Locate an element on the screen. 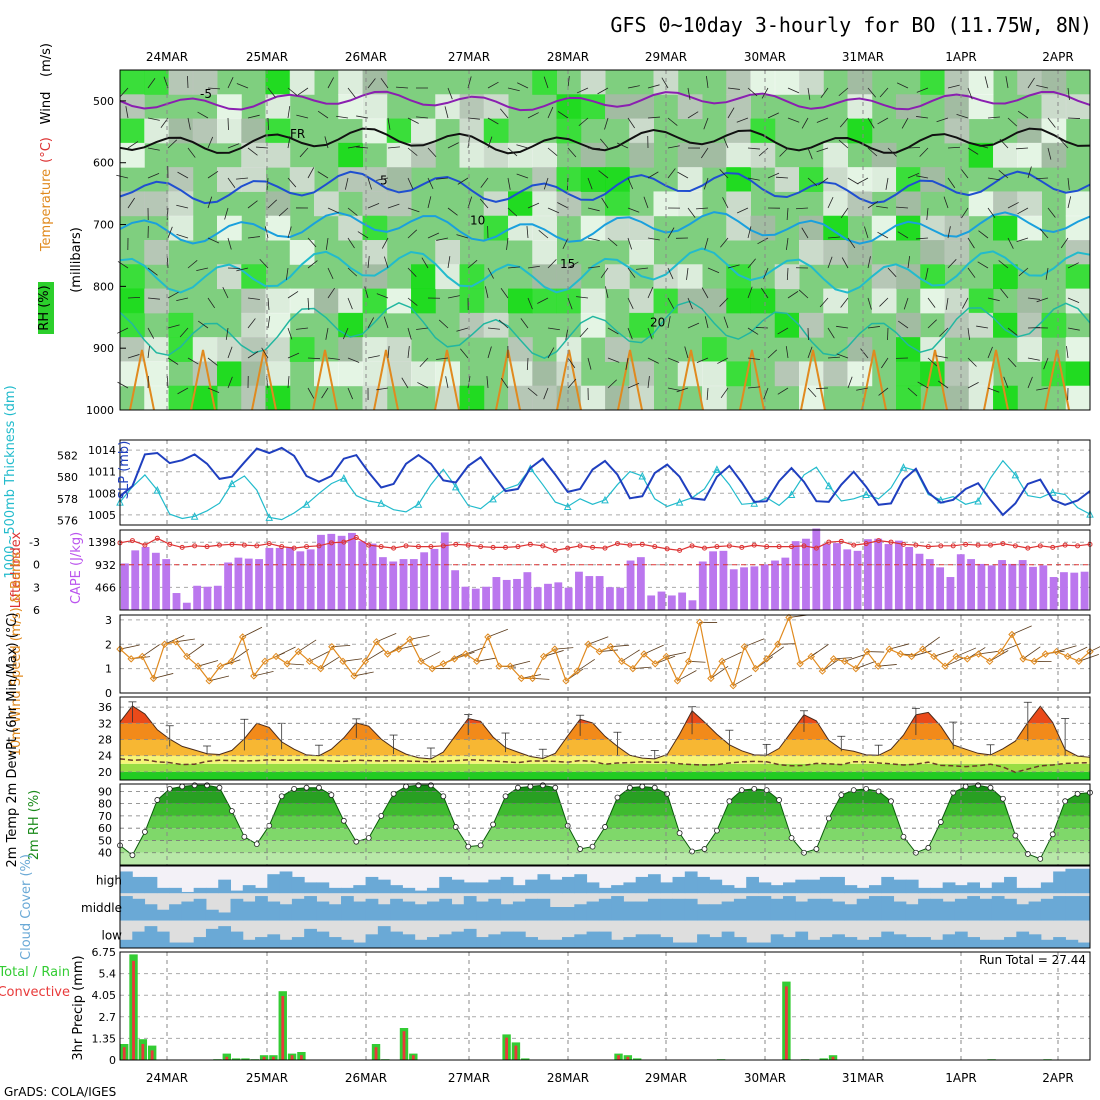 The image size is (1100, 1100). y-tick-label: 3 is located at coordinates (36, 587).